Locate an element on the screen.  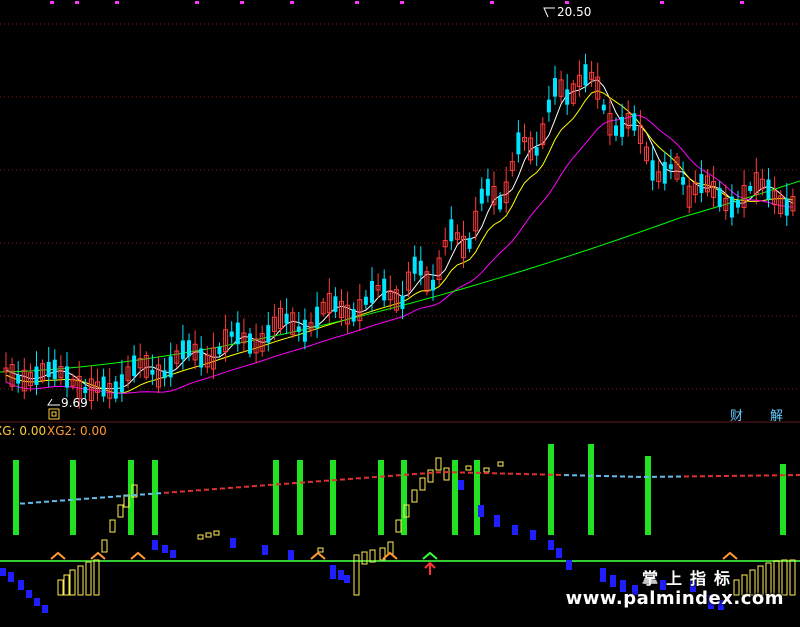
high-price-label: 20.50 is located at coordinates (574, 12).